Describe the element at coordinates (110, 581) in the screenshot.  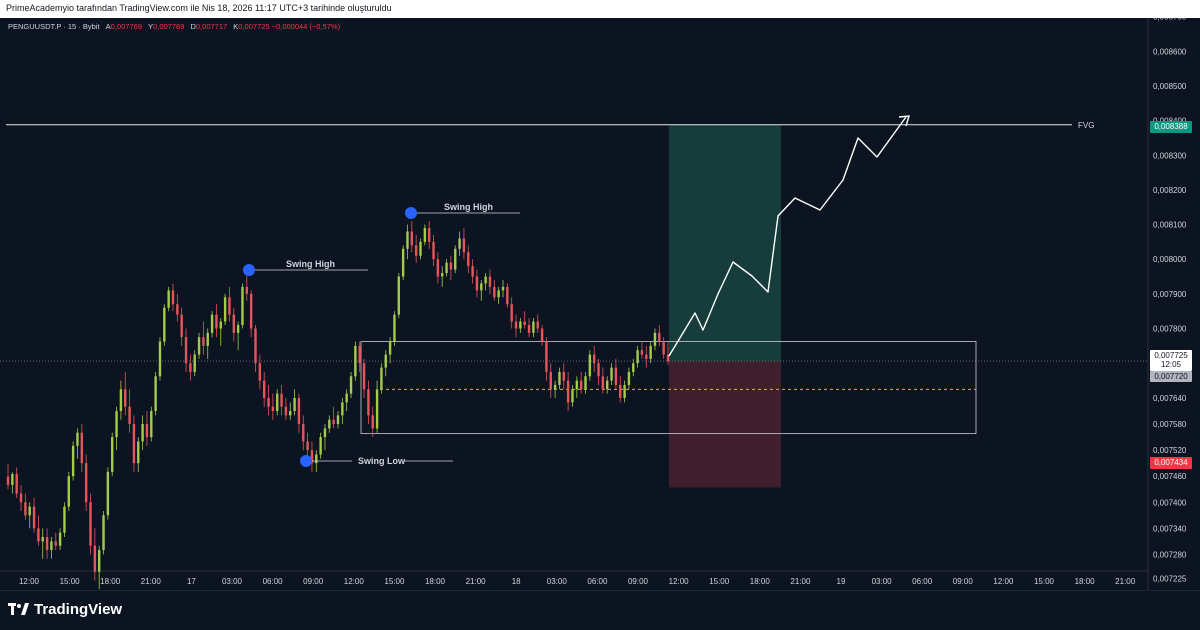
I see `x-tick-2: 18:00` at that location.